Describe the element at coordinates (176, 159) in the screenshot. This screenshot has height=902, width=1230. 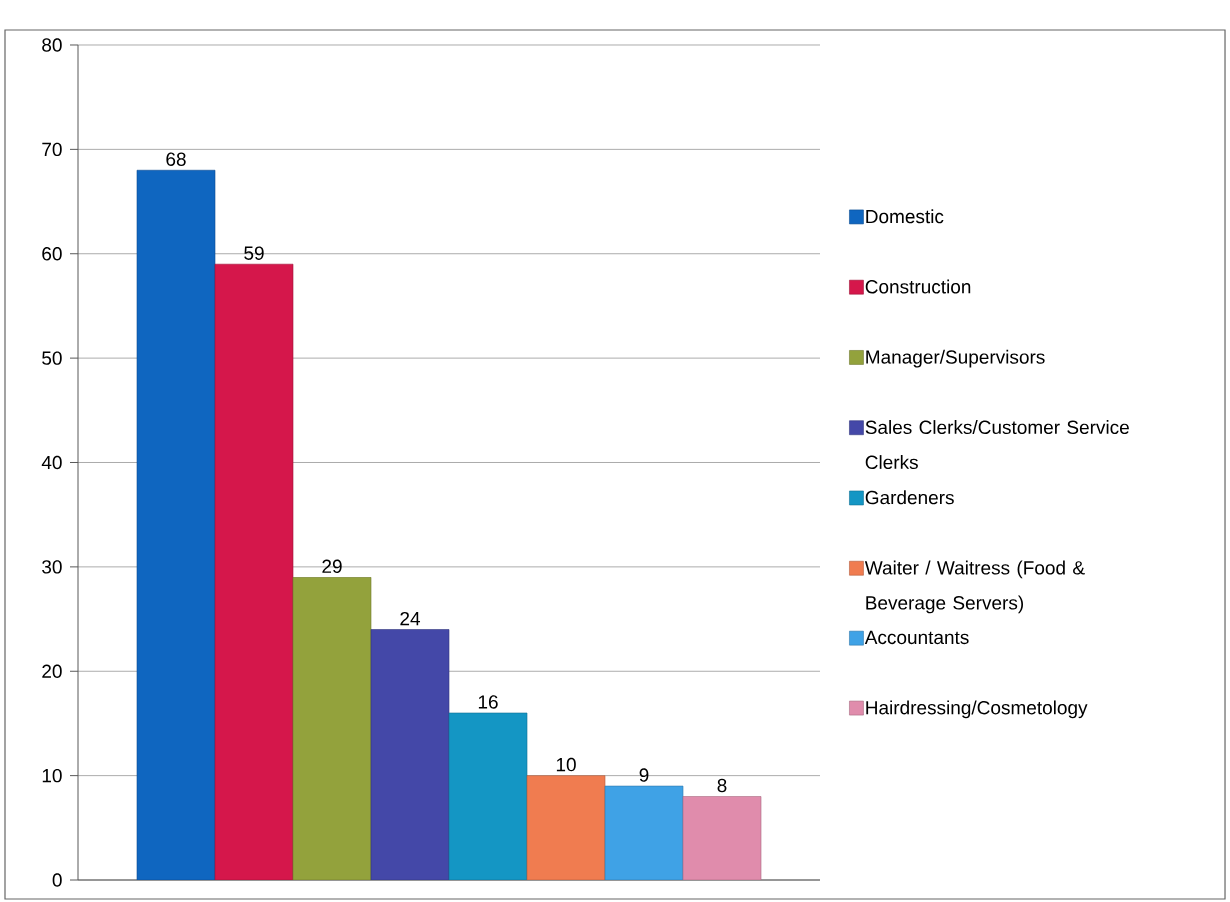
I see `data-label: 68` at that location.